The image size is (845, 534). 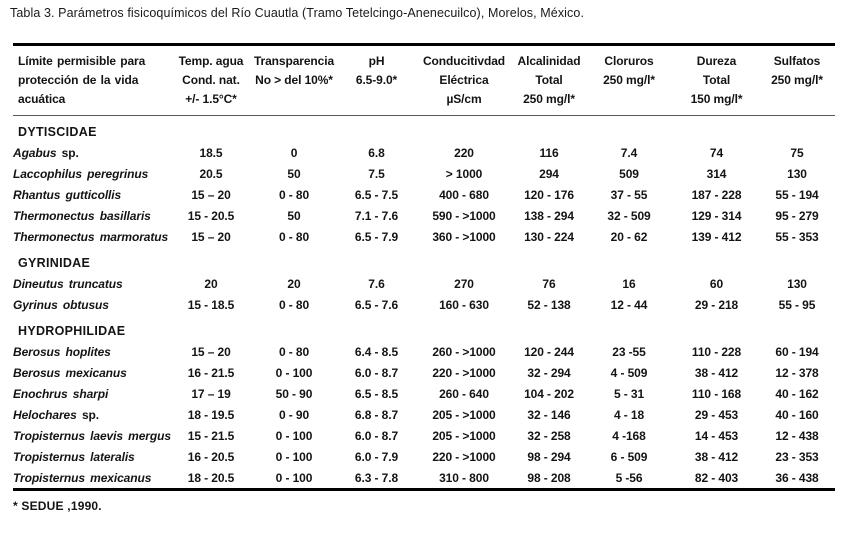 What do you see at coordinates (549, 414) in the screenshot?
I see `value-cell: 32 - 146` at bounding box center [549, 414].